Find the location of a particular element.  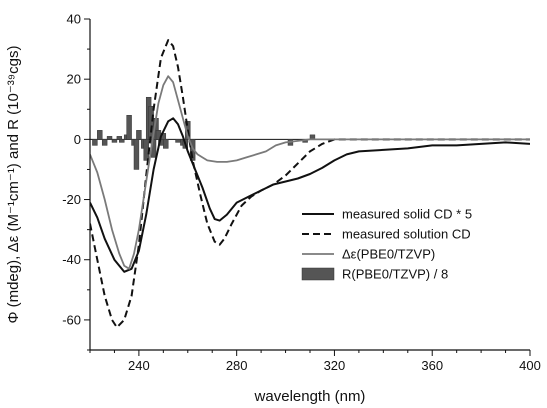

x-axis-title: wavelength (nm) is located at coordinates (310, 396).